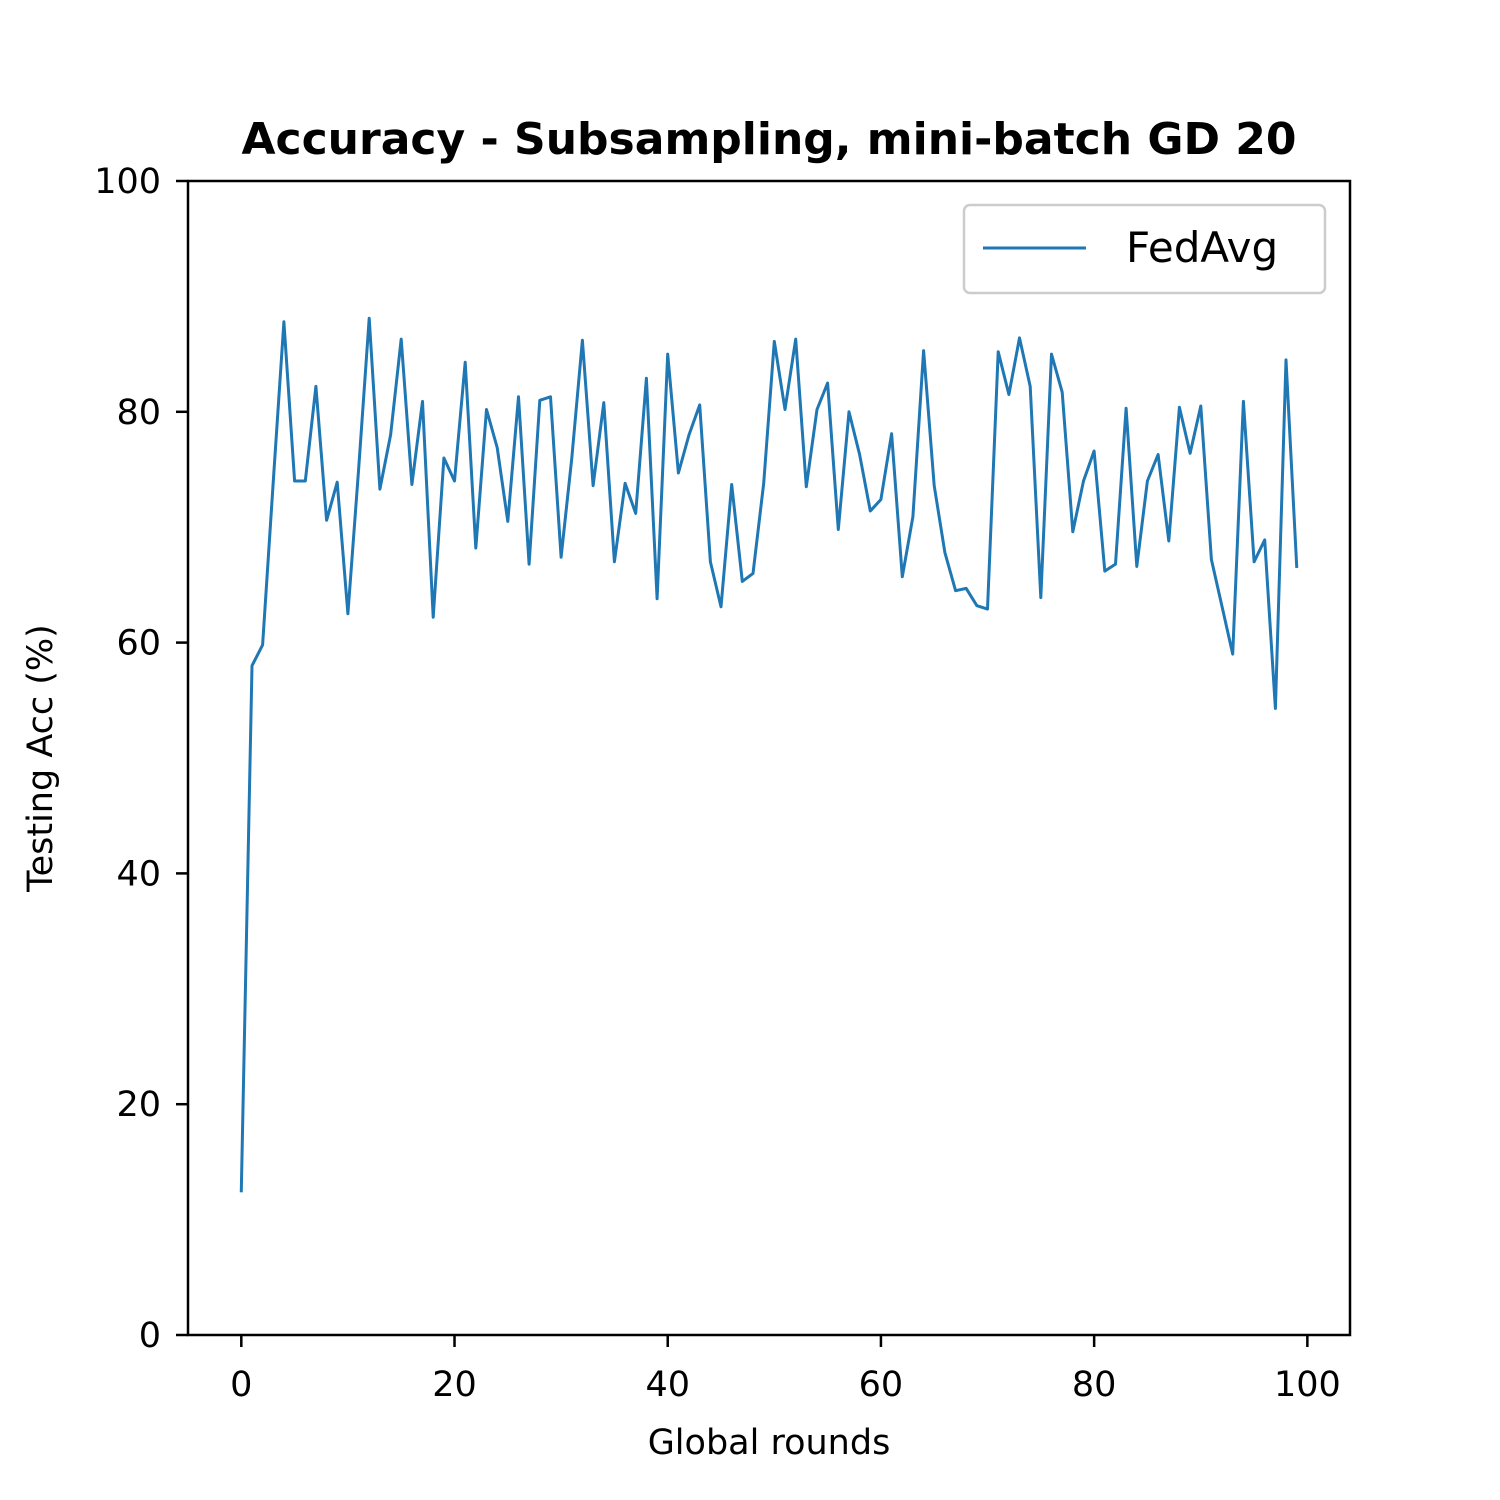 This screenshot has width=1500, height=1500. I want to click on y-tick-label-60: 60, so click(138, 644).